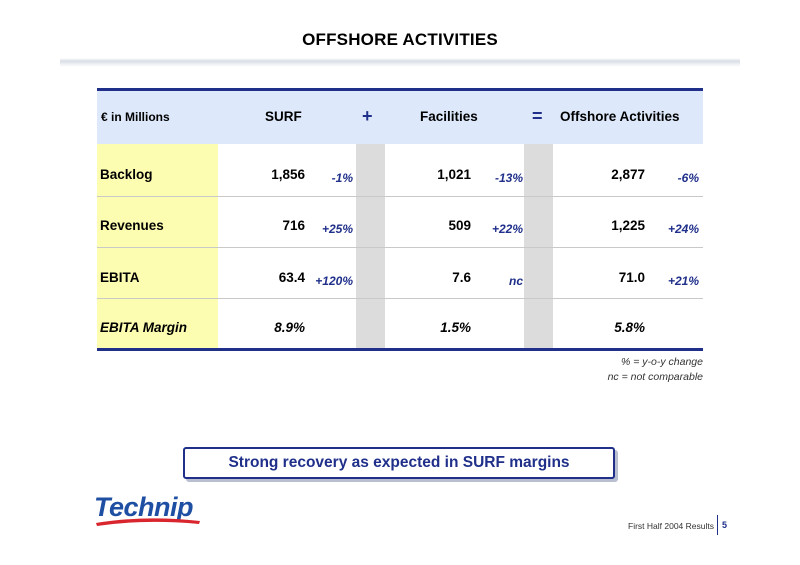 The height and width of the screenshot is (565, 800). What do you see at coordinates (143, 327) in the screenshot?
I see `row-label-ebita-margin: EBITA Margin` at bounding box center [143, 327].